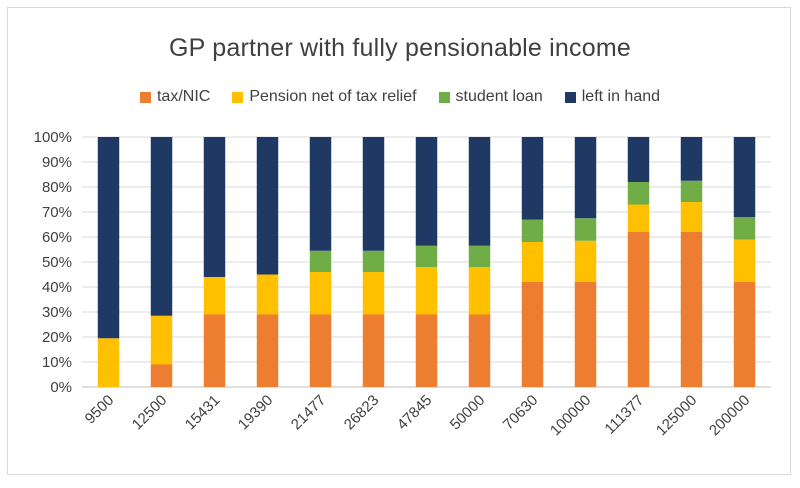 This screenshot has height=488, width=800. Describe the element at coordinates (468, 413) in the screenshot. I see `x-tick-label: 50000` at that location.